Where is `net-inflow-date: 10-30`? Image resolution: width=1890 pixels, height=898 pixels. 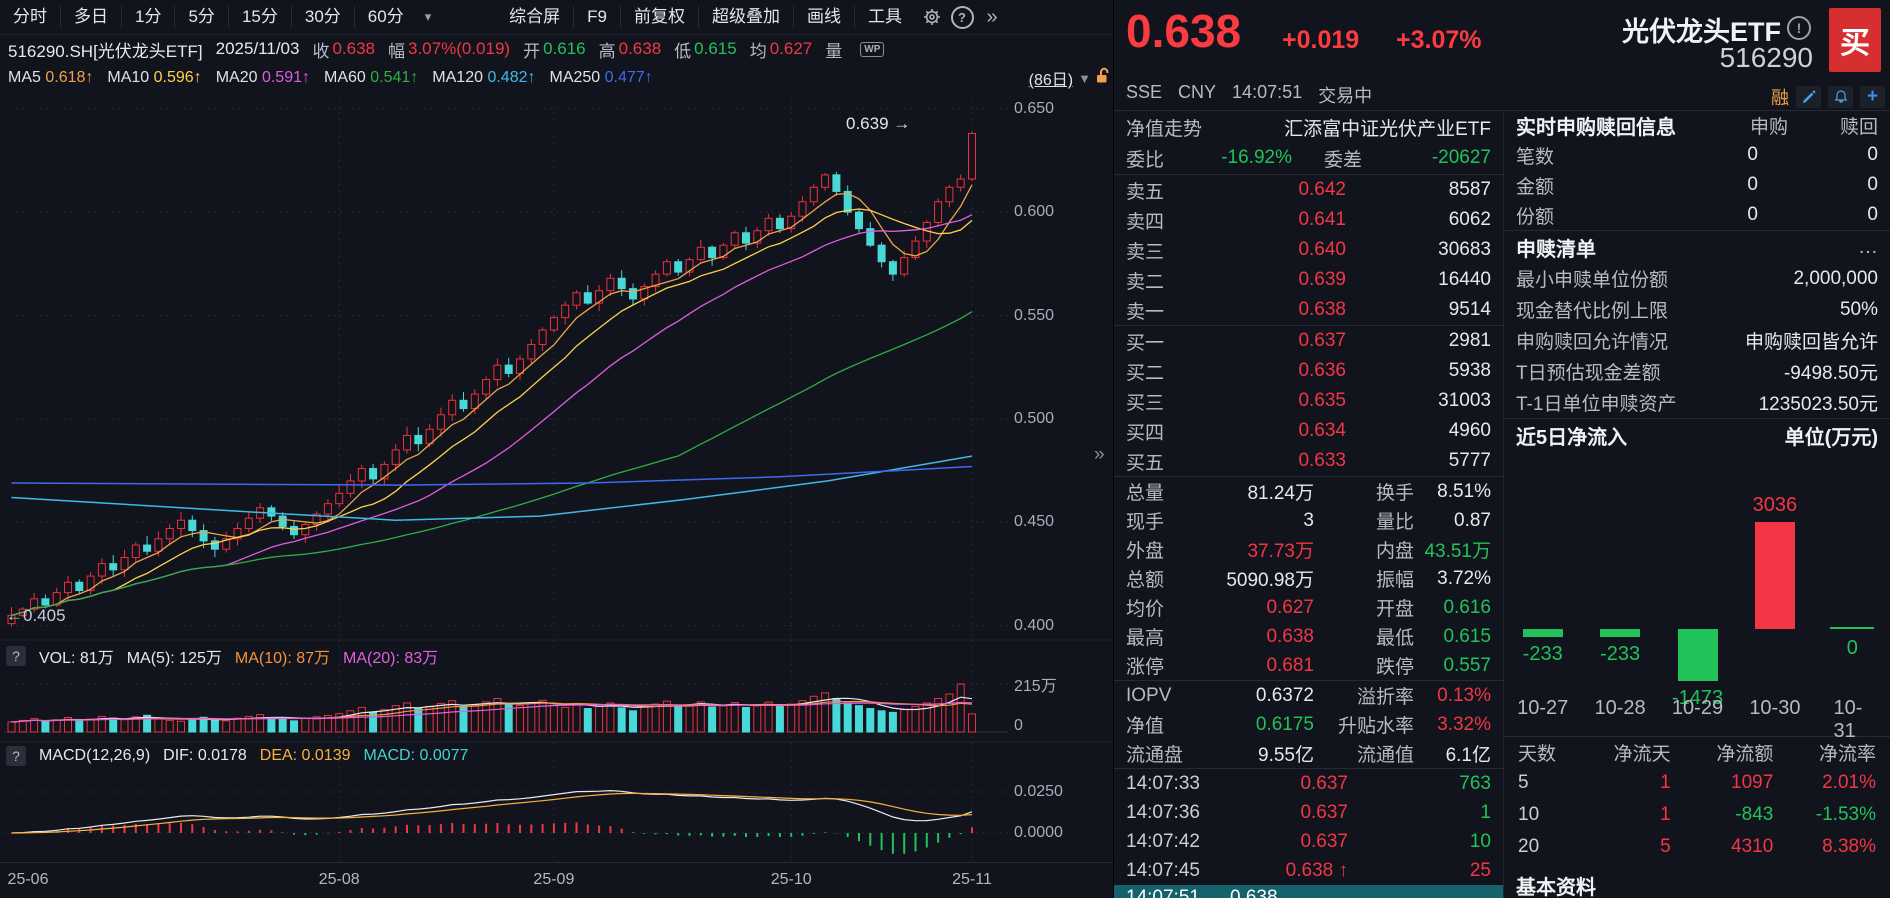 net-inflow-date: 10-30 is located at coordinates (1775, 708).